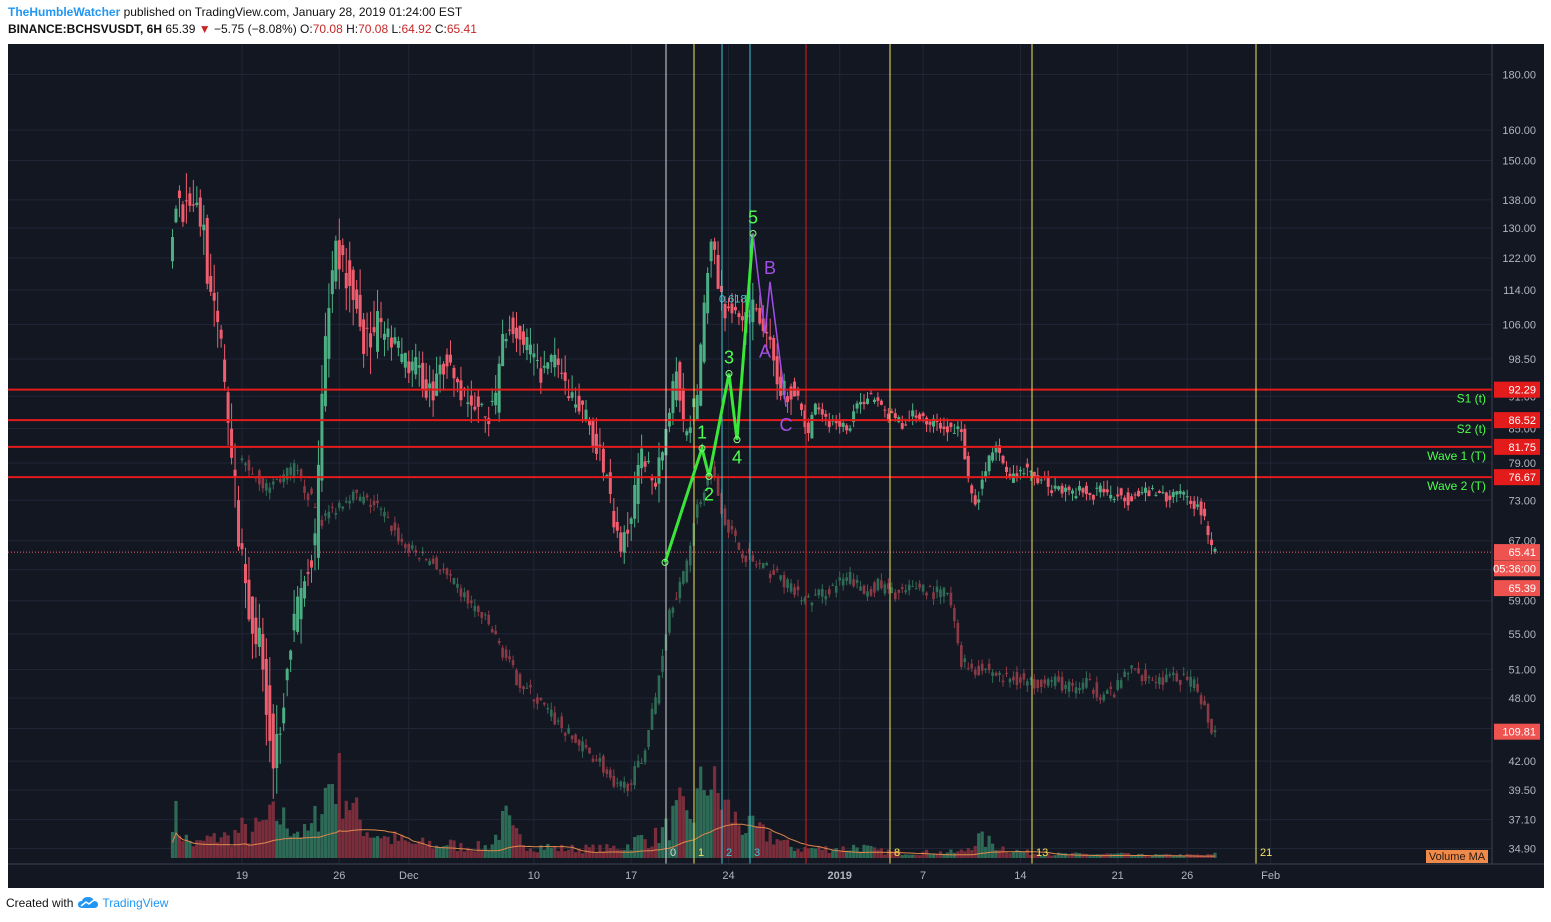  Describe the element at coordinates (758, 876) in the screenshot. I see `time-axis: 19 26 Dec 10 17 24 2019 7 14 21 26 Feb` at that location.